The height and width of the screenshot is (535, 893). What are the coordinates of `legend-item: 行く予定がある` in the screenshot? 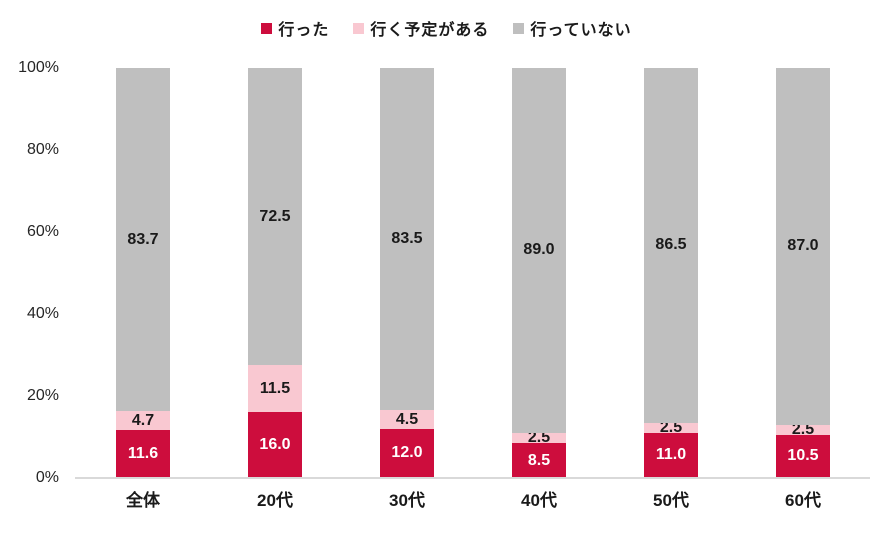 It's located at (421, 28).